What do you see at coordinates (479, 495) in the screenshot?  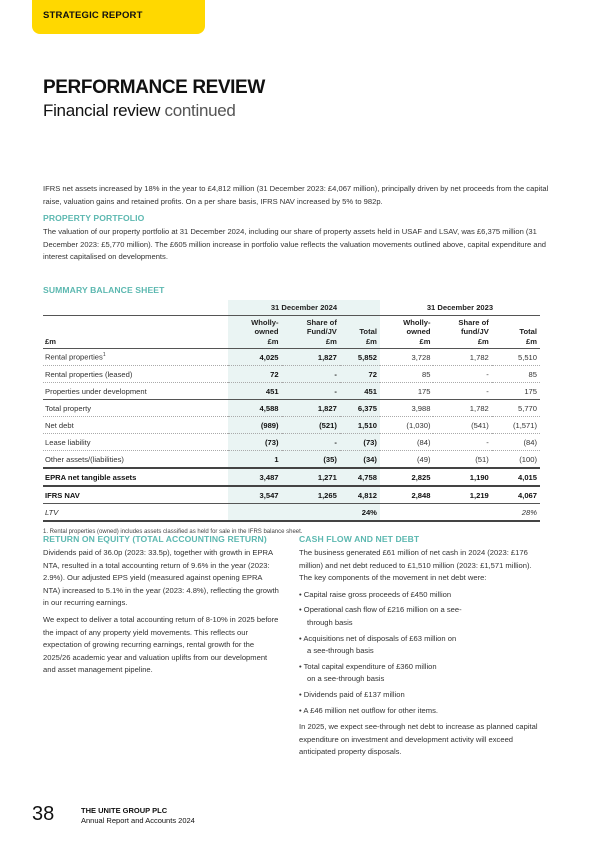 I see `table-cell: 1,219` at bounding box center [479, 495].